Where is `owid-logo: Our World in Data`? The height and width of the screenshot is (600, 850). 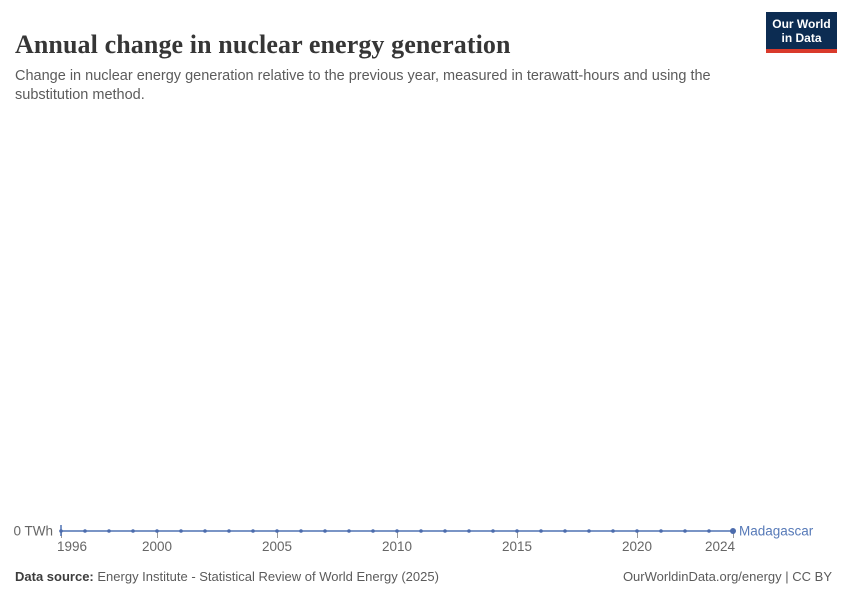
owid-logo: Our World in Data is located at coordinates (801, 32).